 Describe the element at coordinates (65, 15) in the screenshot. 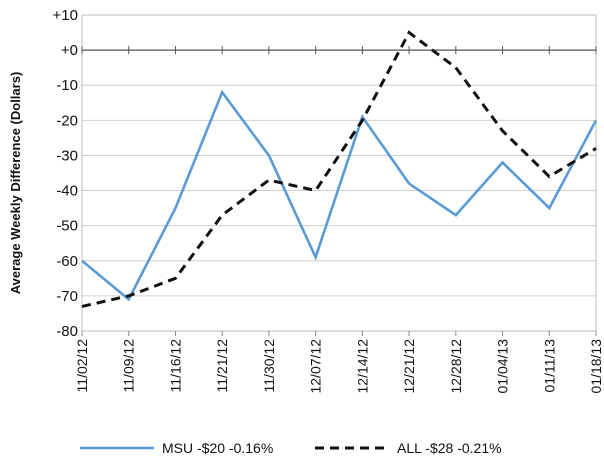

I see `y-tick-label: +10` at that location.